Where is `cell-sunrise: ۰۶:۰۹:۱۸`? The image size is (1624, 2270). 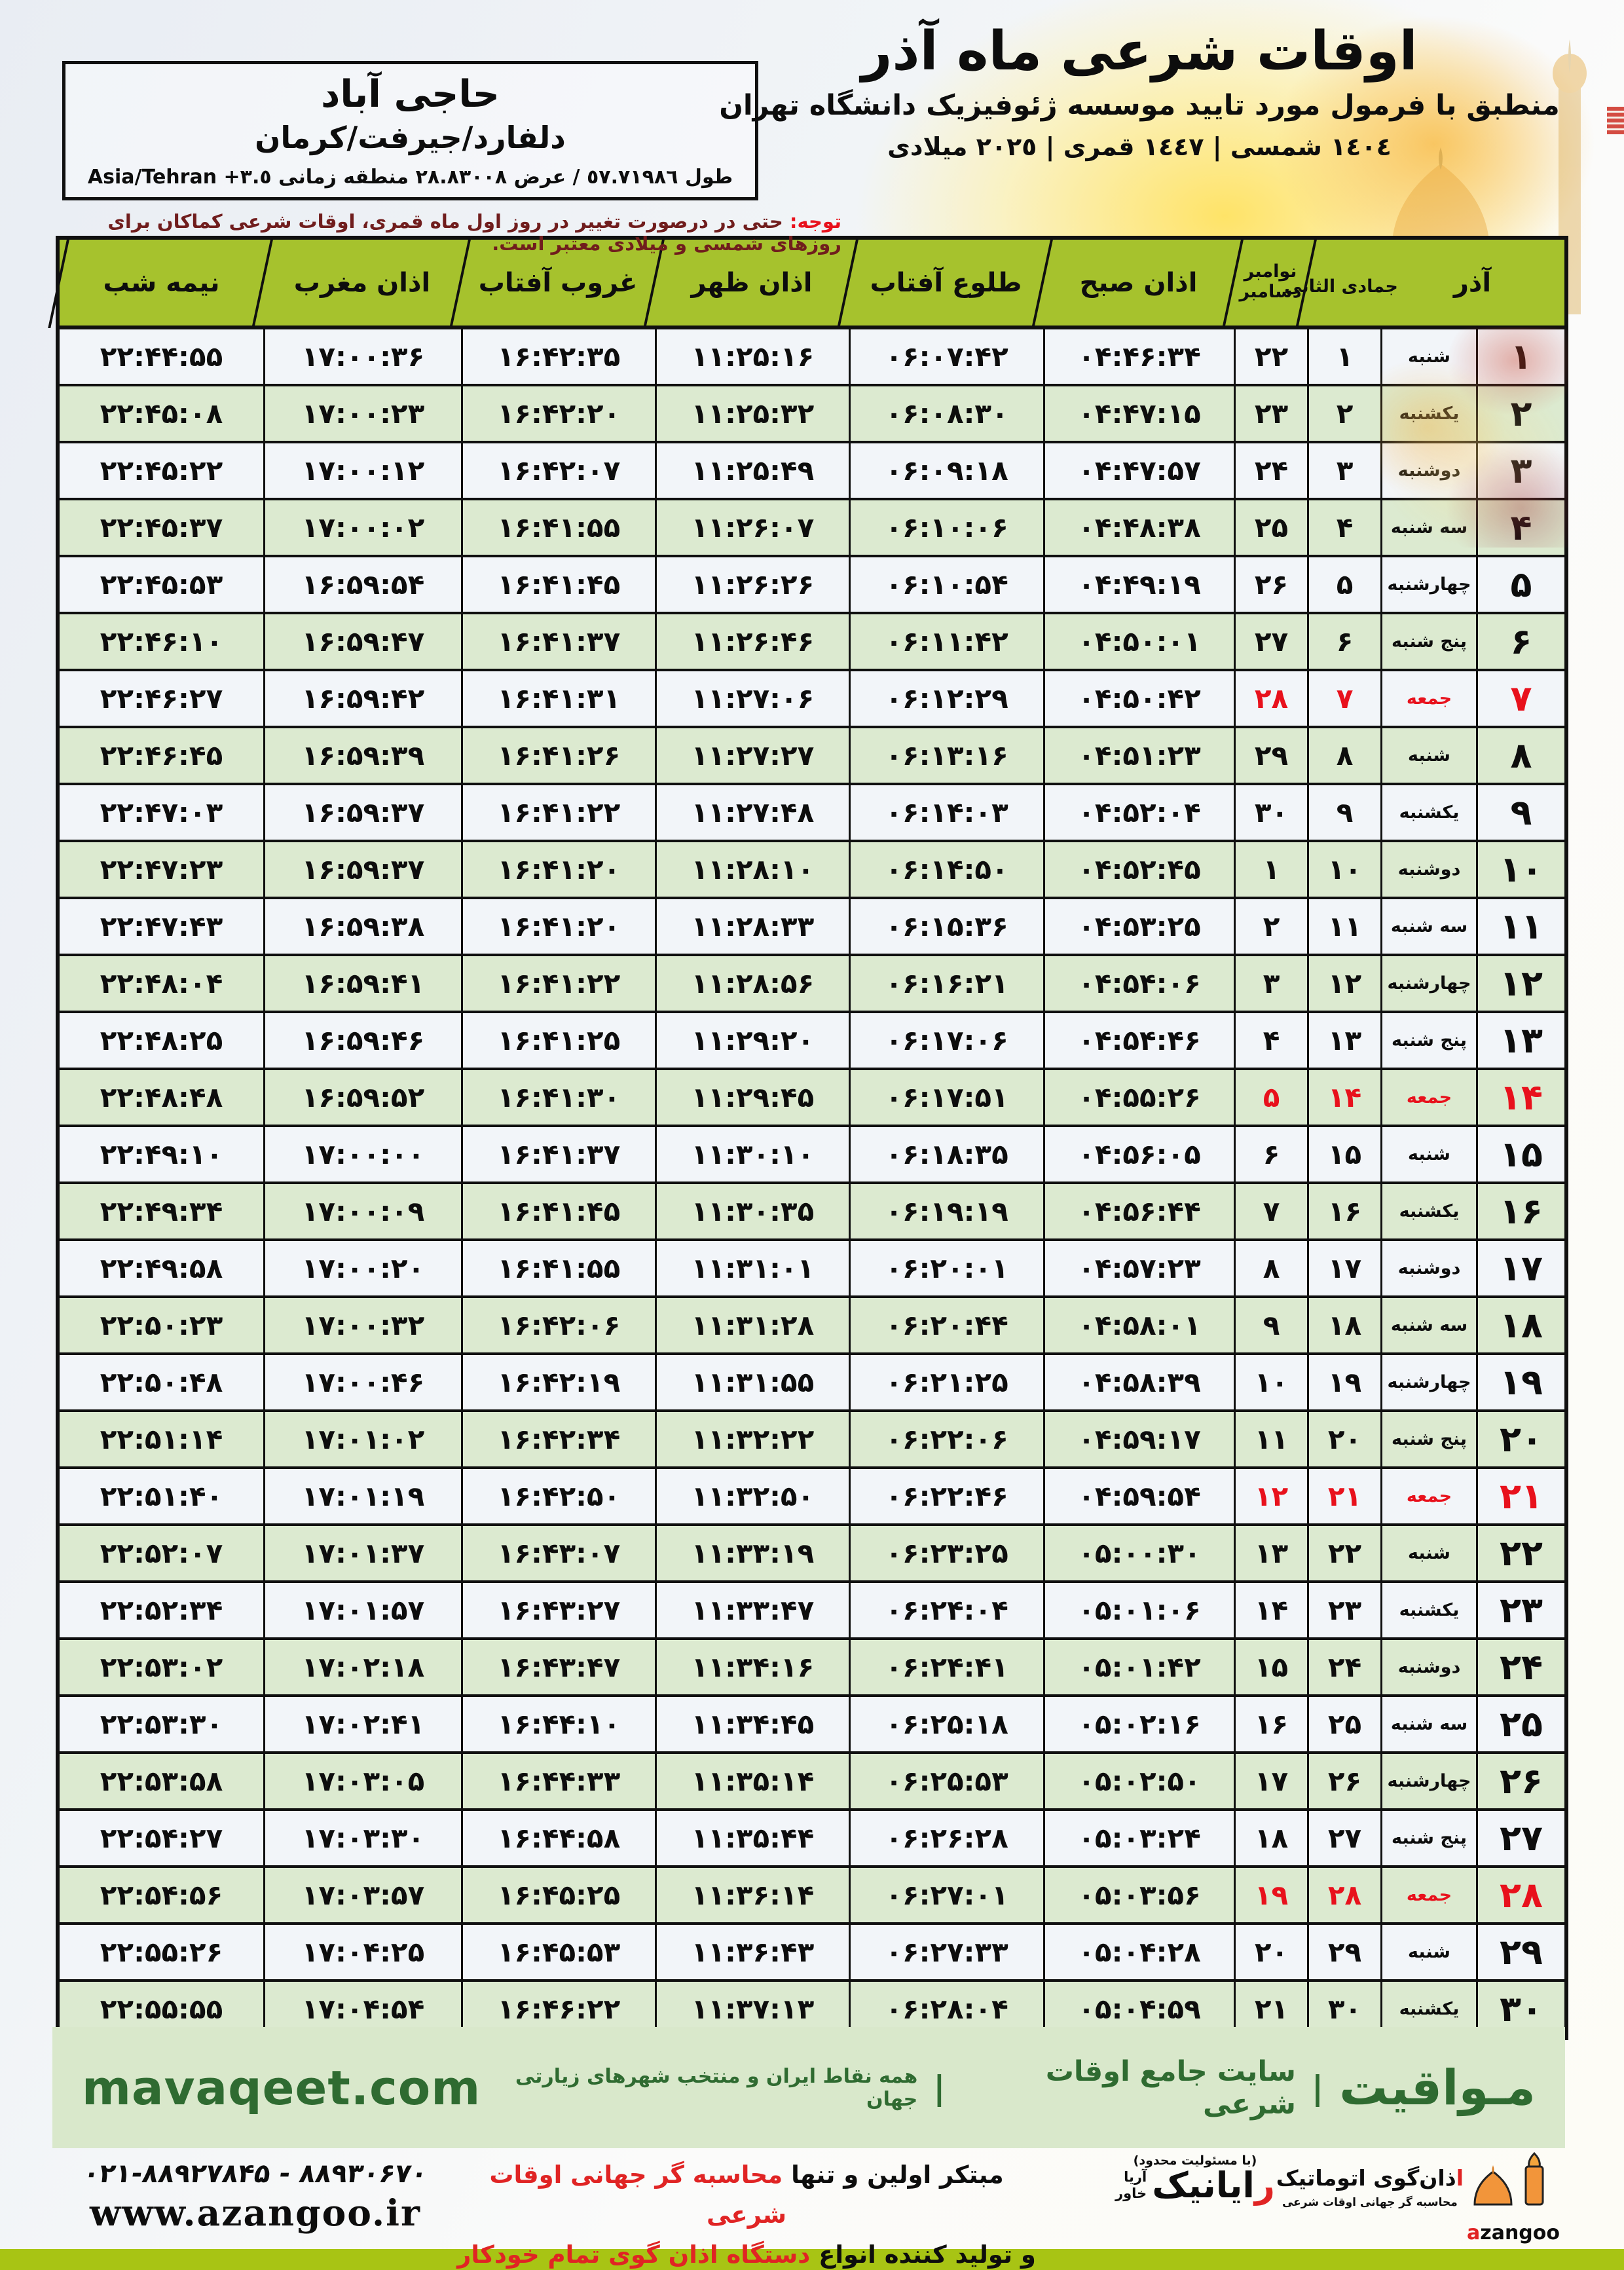
cell-sunrise: ۰۶:۰۹:۱۸ is located at coordinates (946, 470).